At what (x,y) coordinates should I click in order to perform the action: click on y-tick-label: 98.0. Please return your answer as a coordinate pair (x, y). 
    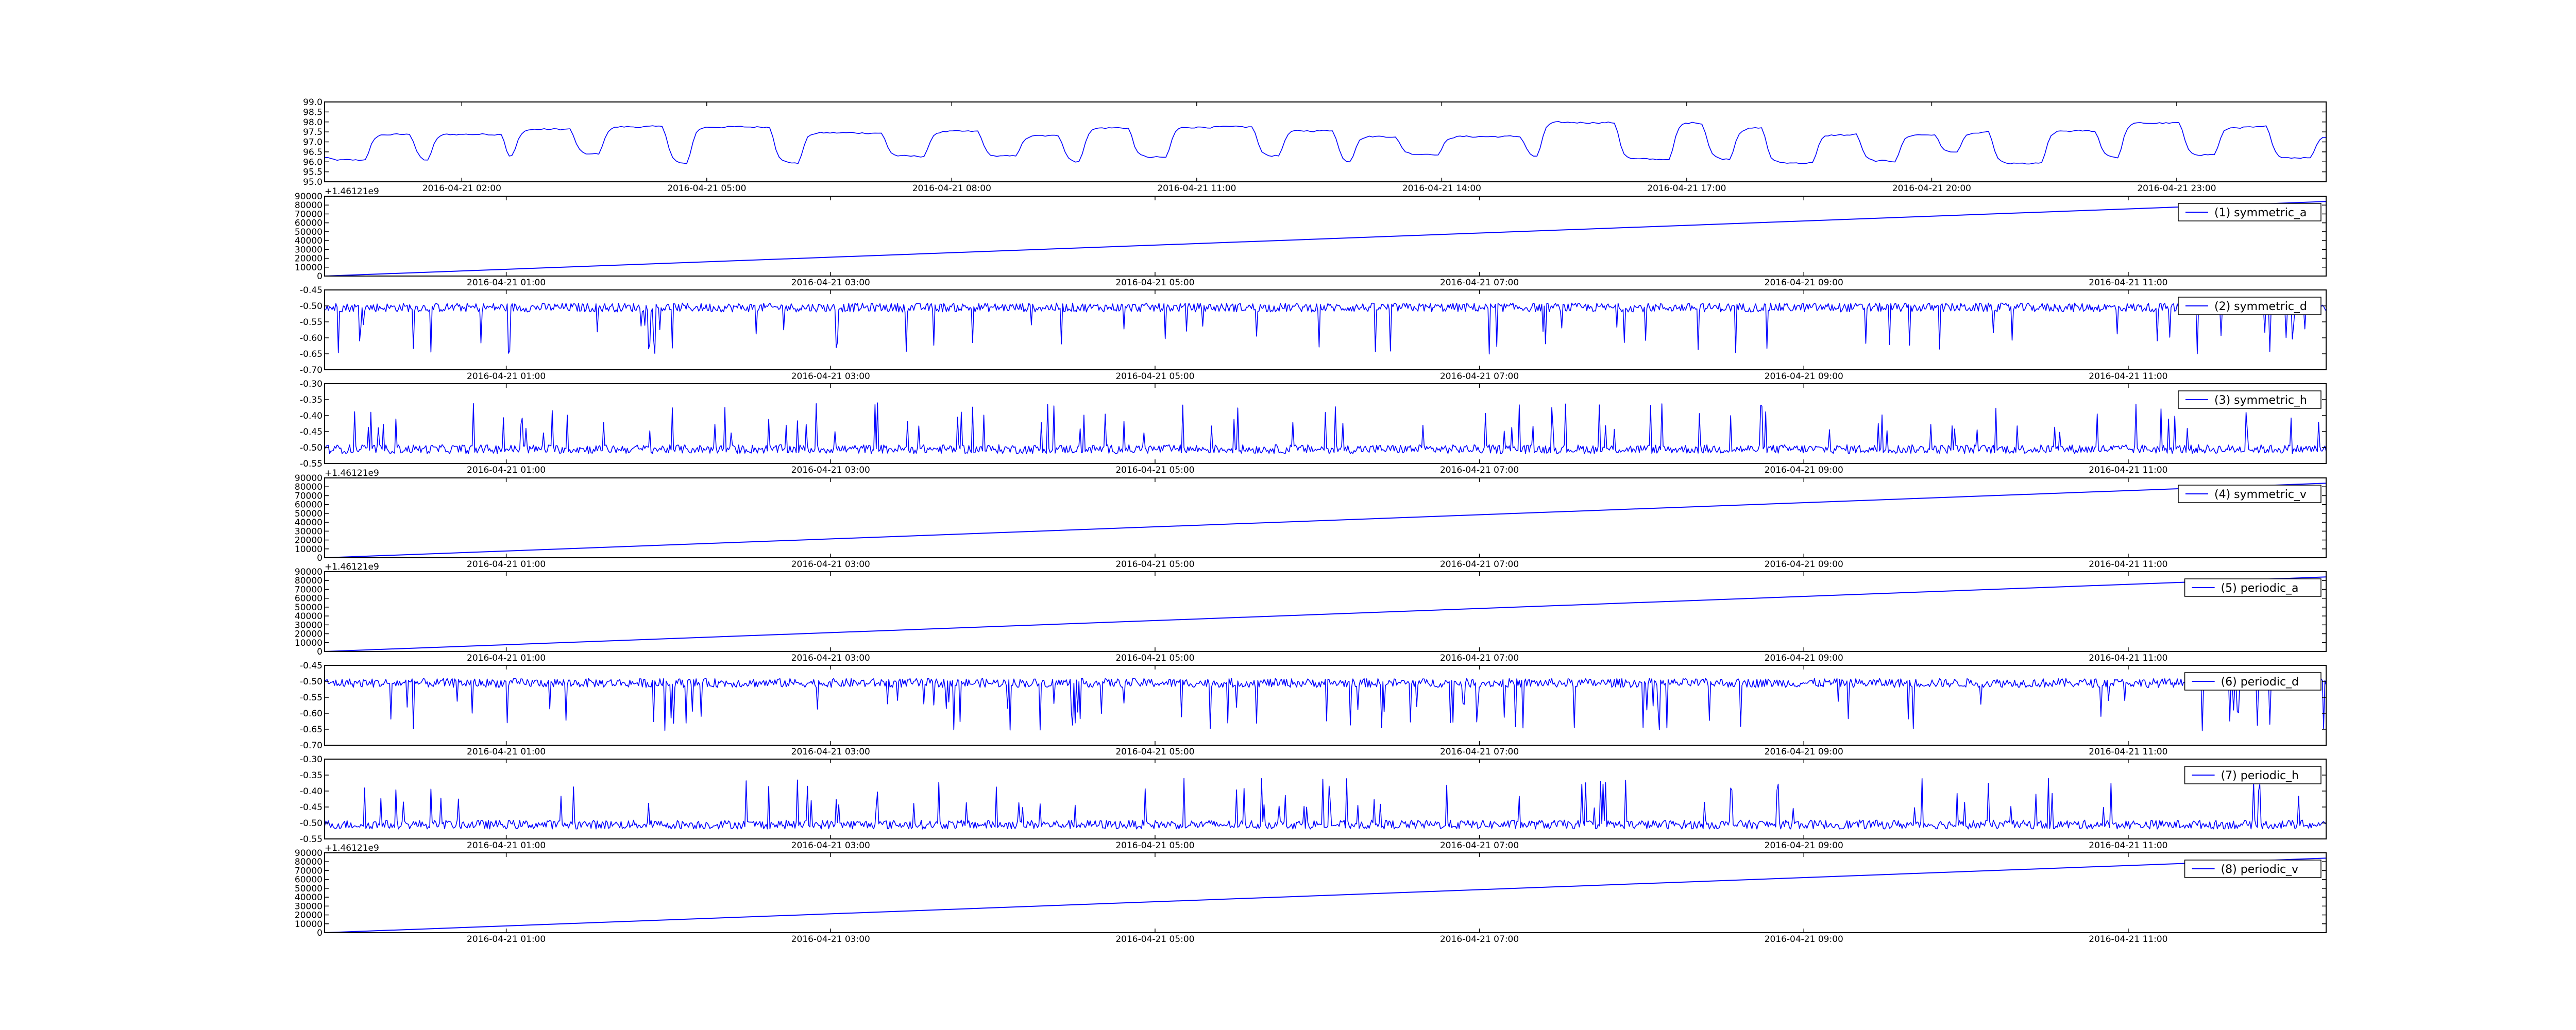
    Looking at the image, I should click on (313, 122).